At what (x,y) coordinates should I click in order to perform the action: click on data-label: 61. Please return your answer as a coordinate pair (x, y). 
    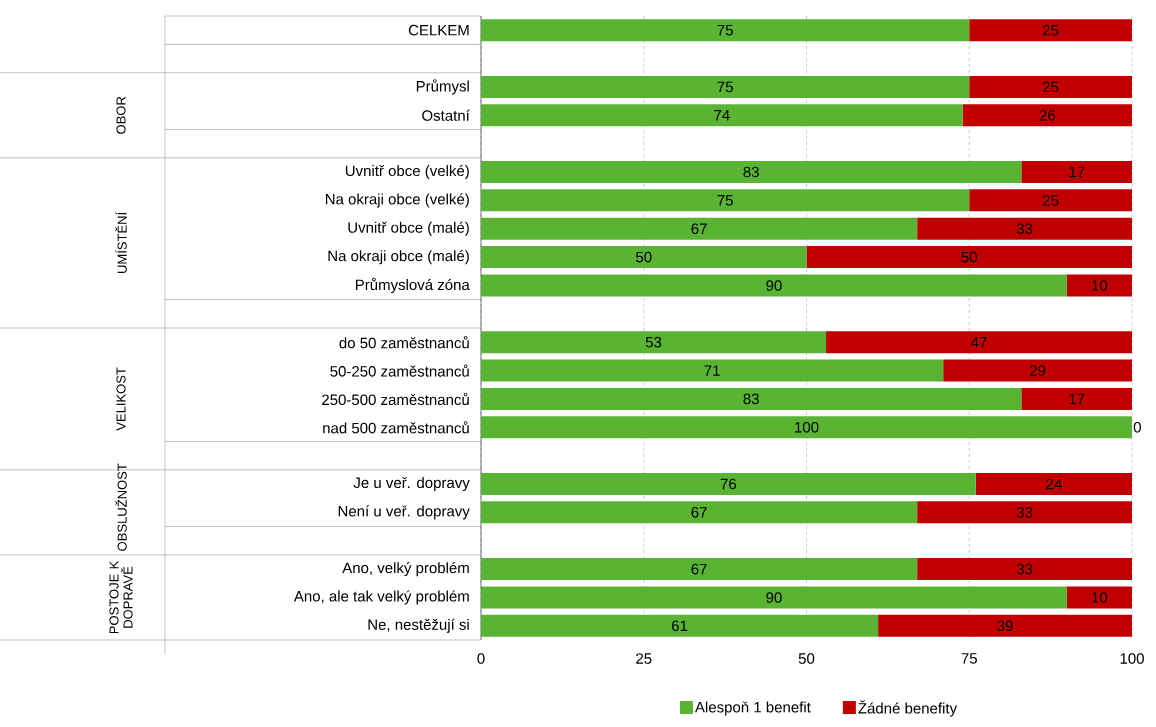
    Looking at the image, I should click on (679, 626).